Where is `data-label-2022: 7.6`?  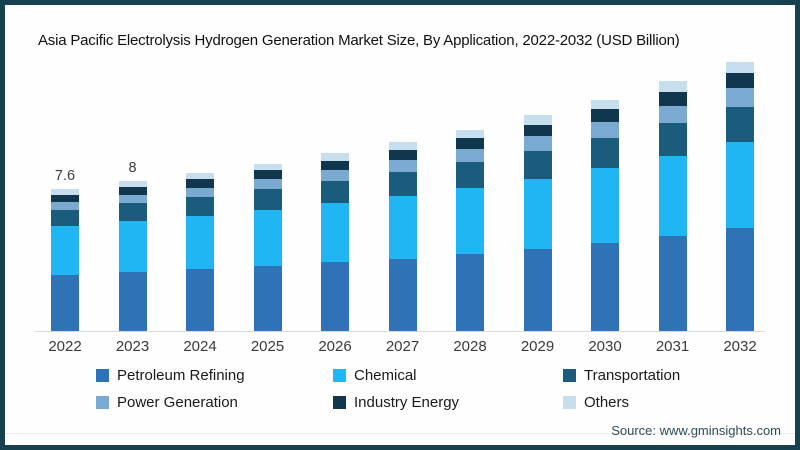
data-label-2022: 7.6 is located at coordinates (65, 175).